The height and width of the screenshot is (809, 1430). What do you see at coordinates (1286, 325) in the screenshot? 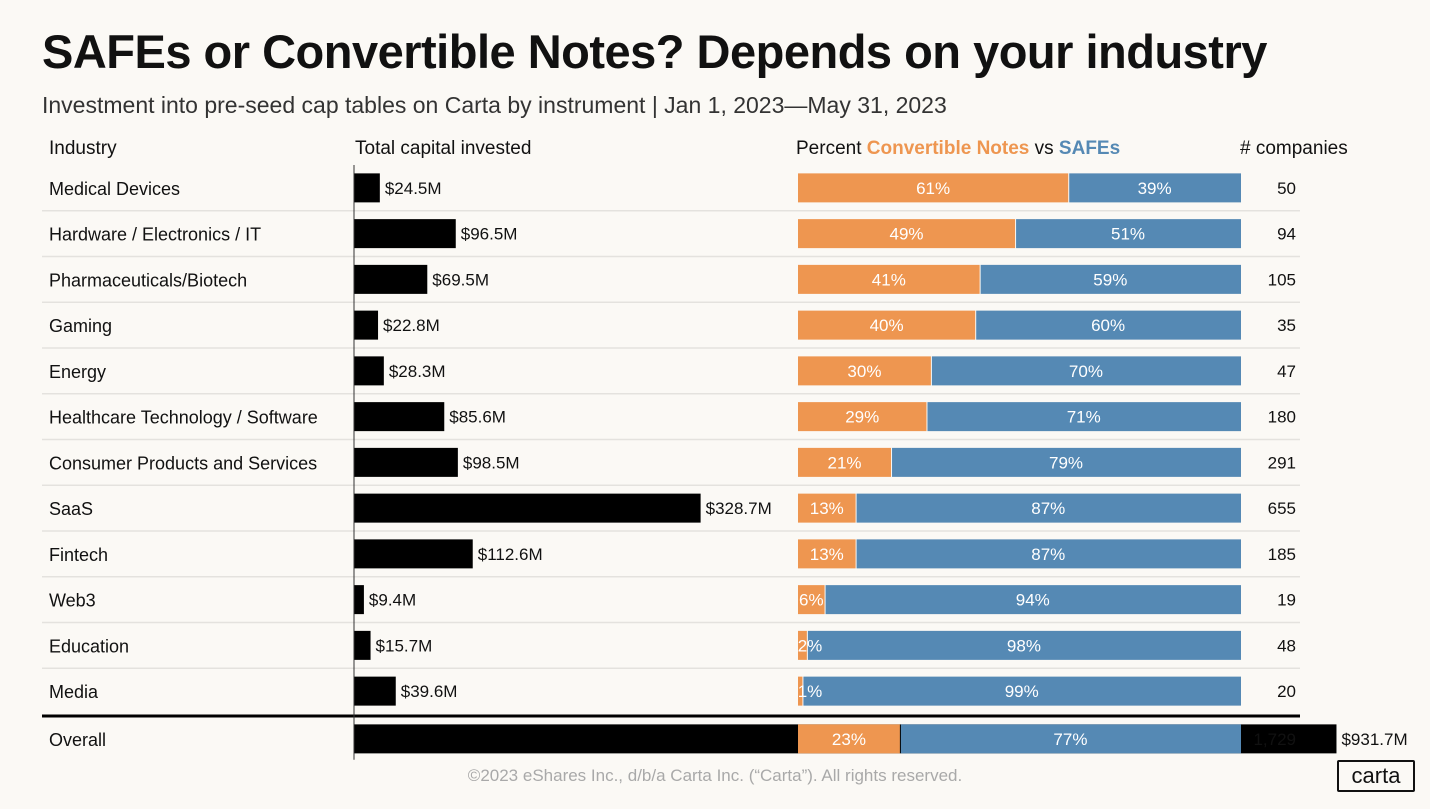
I see `companies-count: 35` at bounding box center [1286, 325].